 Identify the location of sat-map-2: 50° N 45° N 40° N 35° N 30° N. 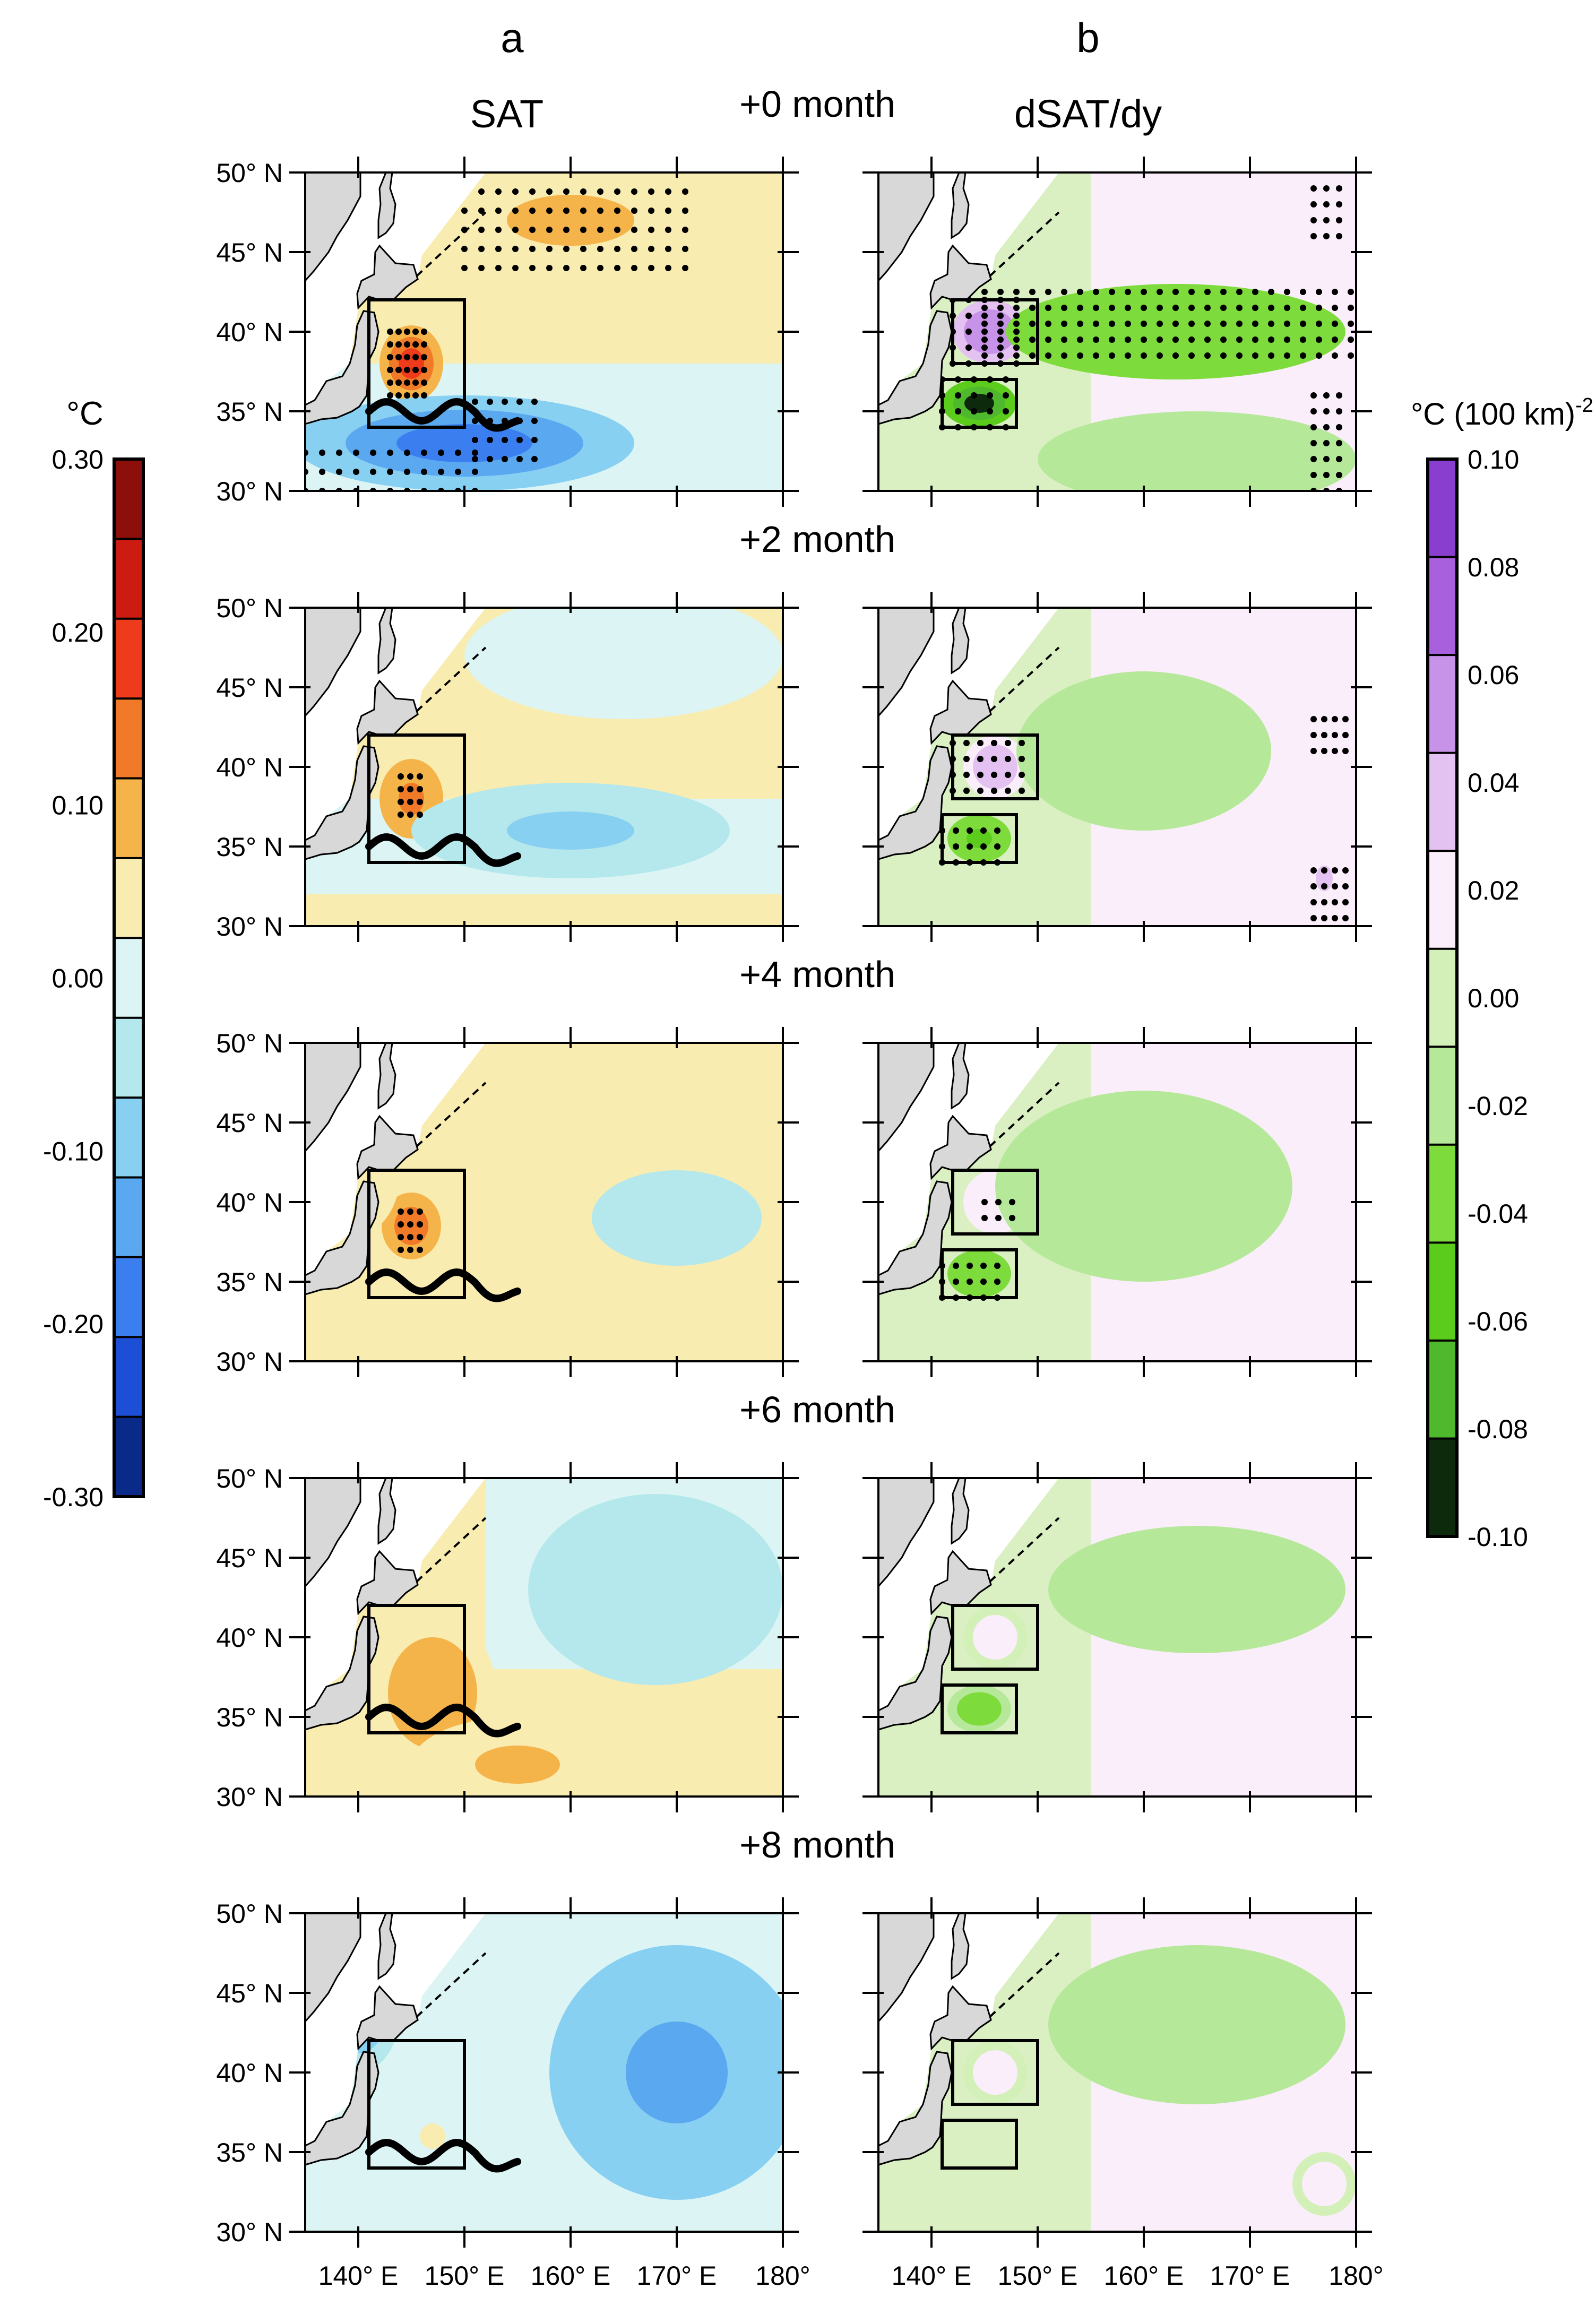
(507, 1202).